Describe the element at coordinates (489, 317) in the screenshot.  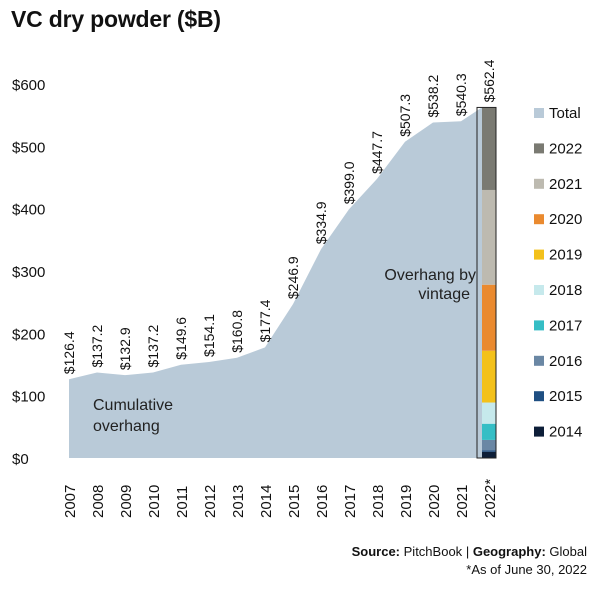
I see `stack-segment-2020` at that location.